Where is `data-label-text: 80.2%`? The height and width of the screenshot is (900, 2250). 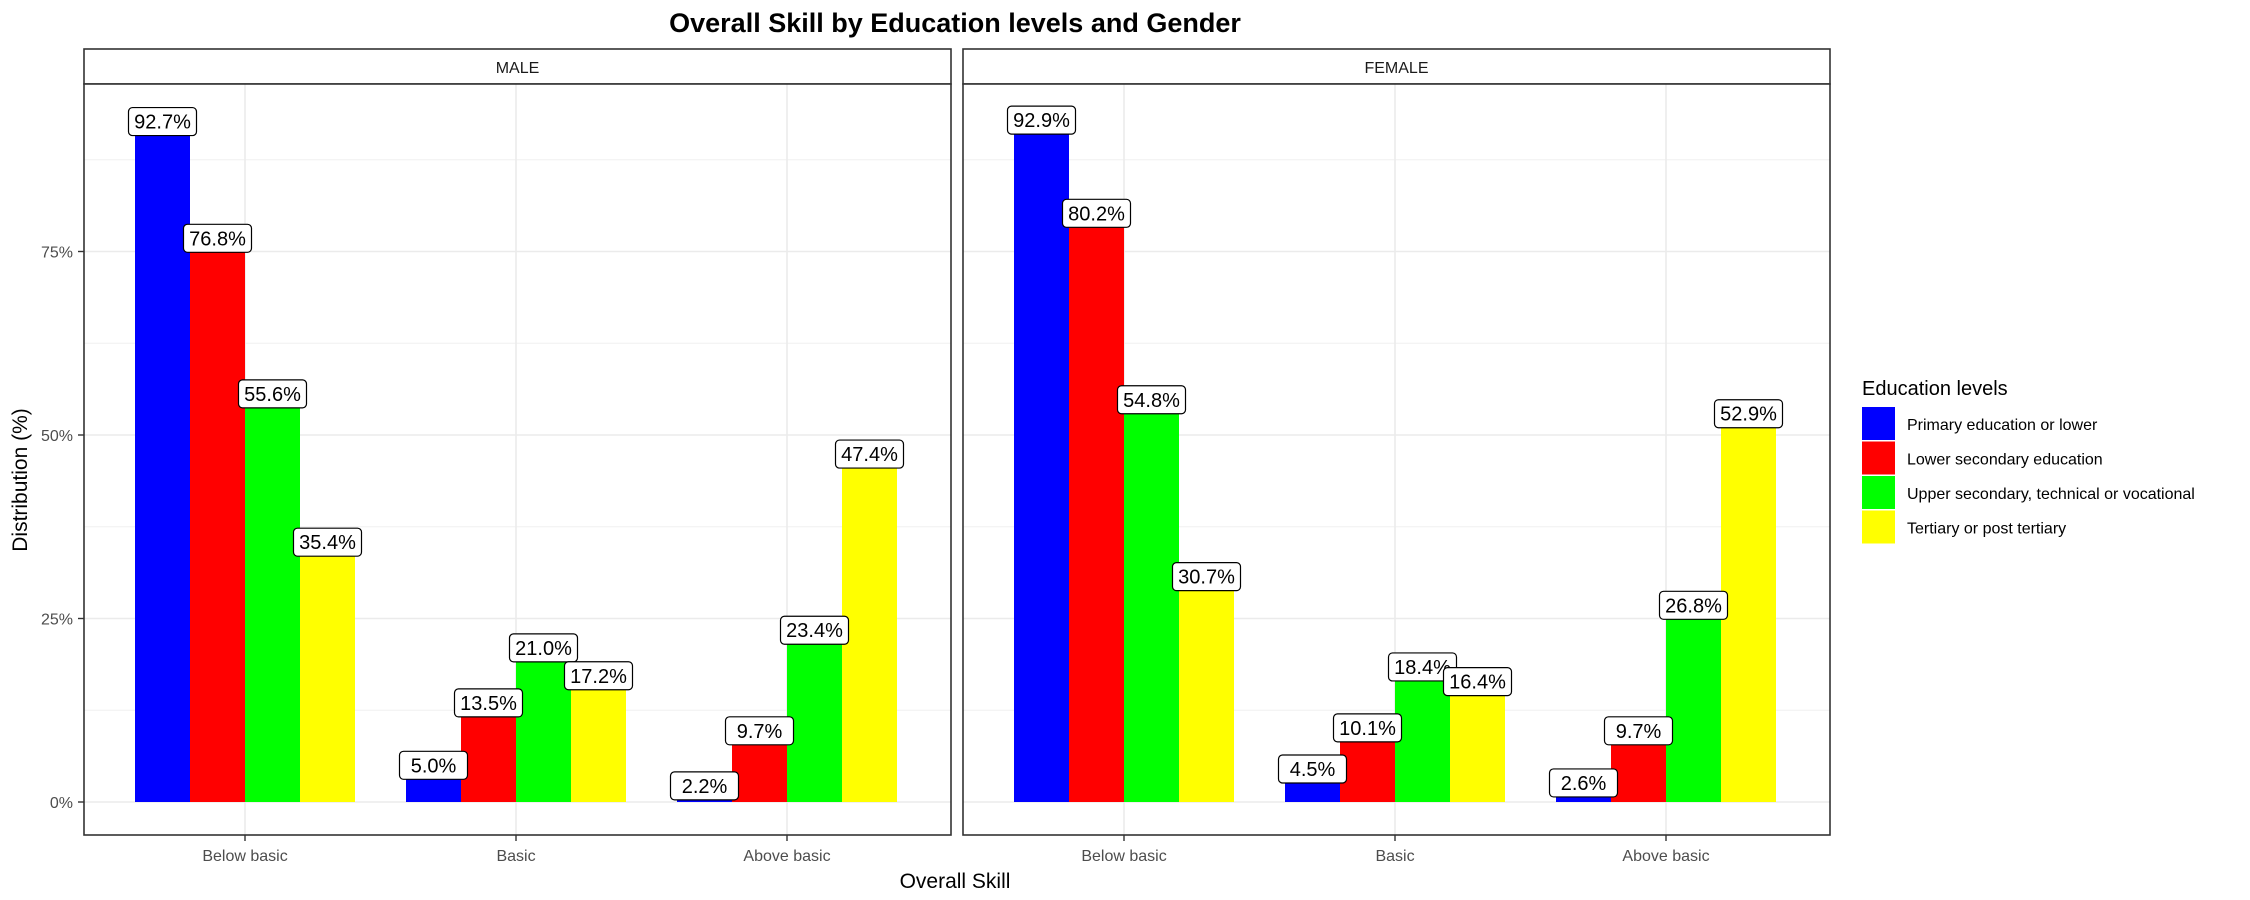
data-label-text: 80.2% is located at coordinates (1096, 214).